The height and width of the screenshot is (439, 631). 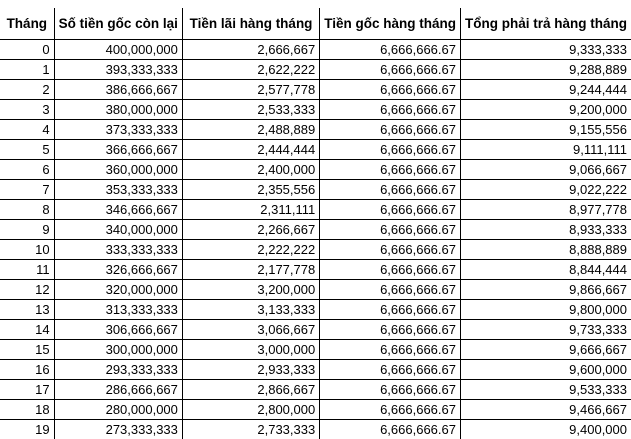 I want to click on cell-total-payment: 9,600,000, so click(x=545, y=369).